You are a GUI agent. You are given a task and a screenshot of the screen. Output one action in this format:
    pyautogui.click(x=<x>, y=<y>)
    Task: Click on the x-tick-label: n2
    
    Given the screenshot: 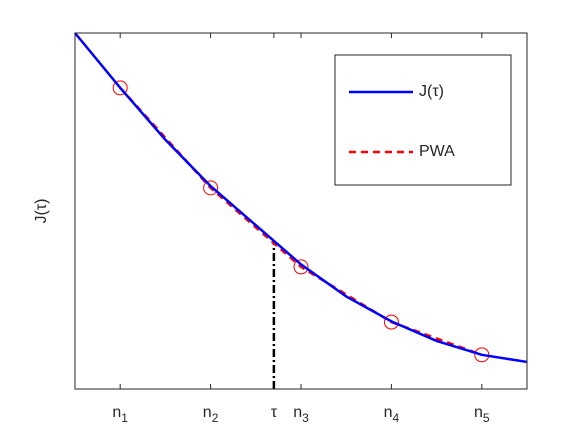 What is the action you would take?
    pyautogui.click(x=211, y=414)
    